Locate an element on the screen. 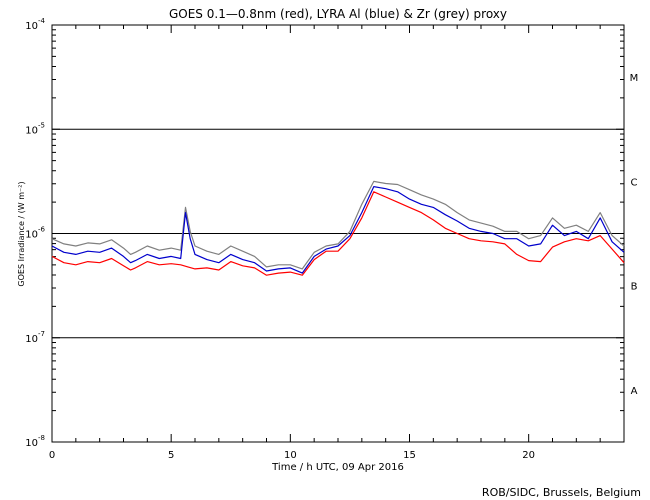  credit-text: ROB/SIDC, Brussels, Belgium is located at coordinates (561, 492).